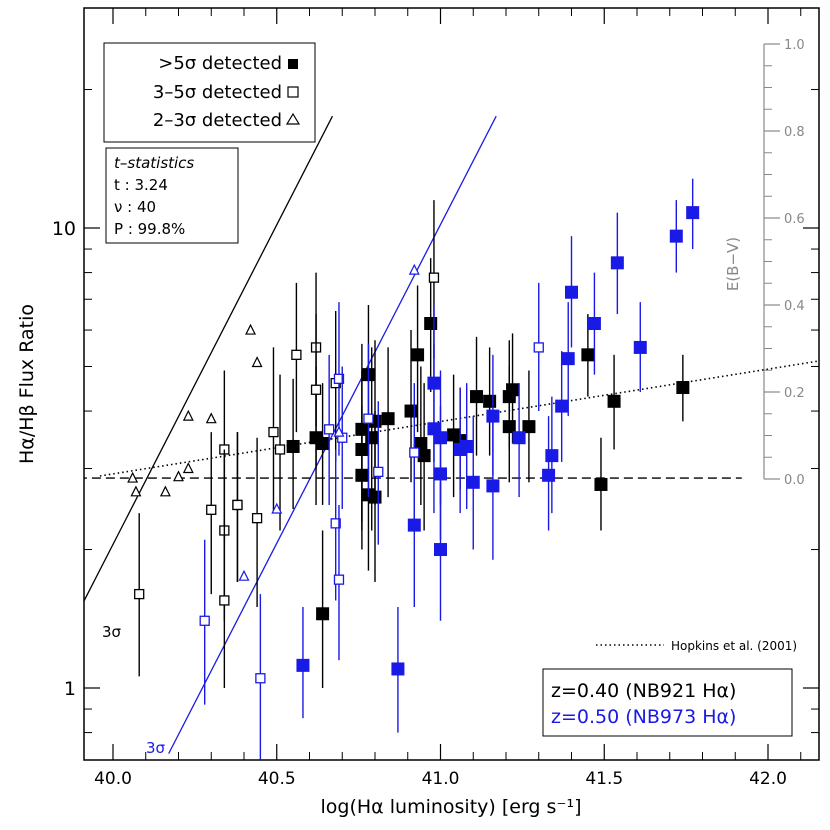 The image size is (830, 830). Describe the element at coordinates (643, 691) in the screenshot. I see `legend-z040: z=0.40 (NB921 Hα)` at that location.